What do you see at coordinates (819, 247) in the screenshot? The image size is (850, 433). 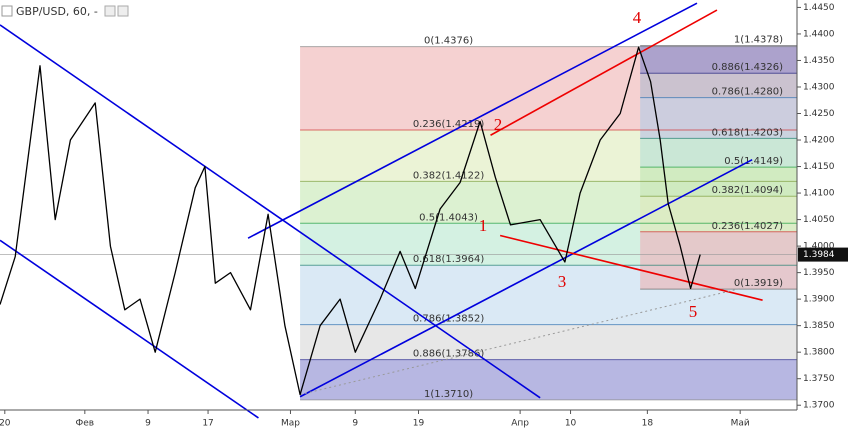 I see `y-tick-label: 1.4000` at bounding box center [819, 247].